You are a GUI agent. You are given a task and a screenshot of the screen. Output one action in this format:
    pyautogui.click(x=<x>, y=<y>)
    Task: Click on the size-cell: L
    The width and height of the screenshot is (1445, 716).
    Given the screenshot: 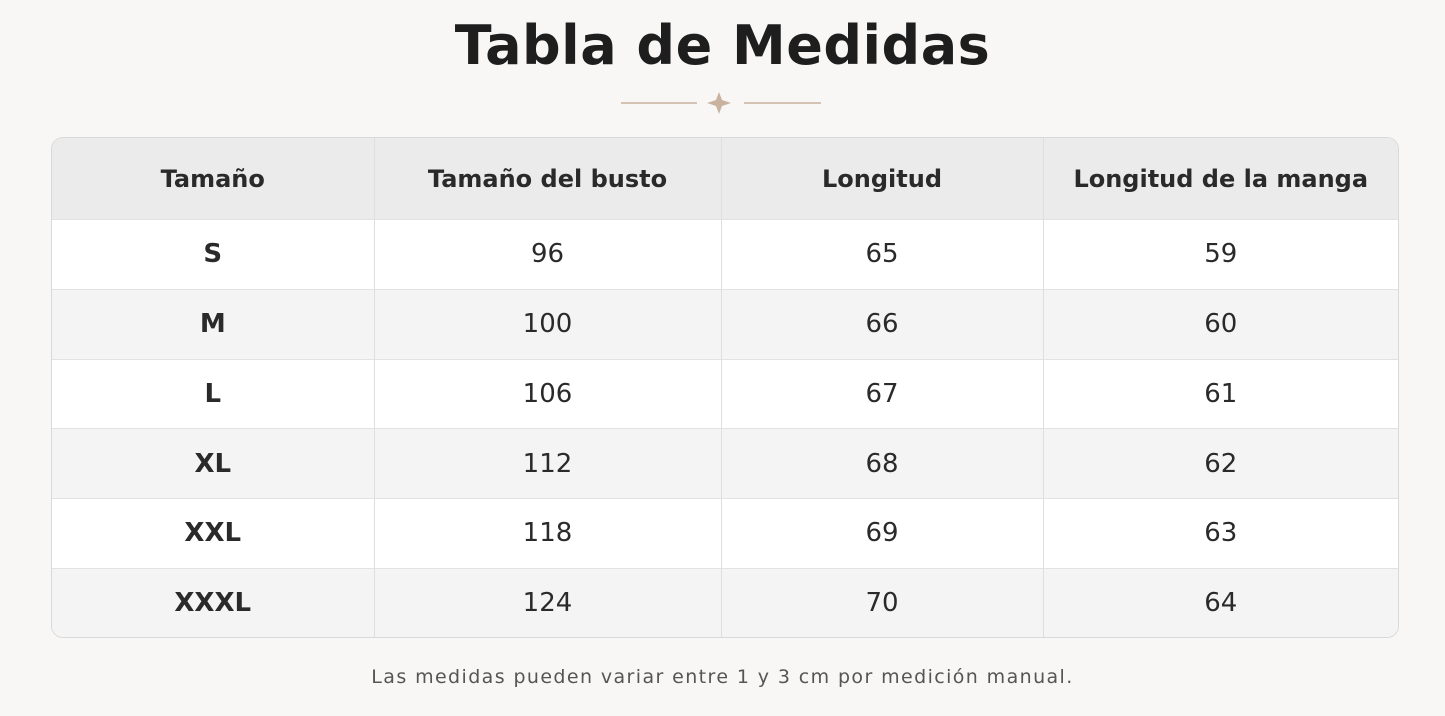 What is the action you would take?
    pyautogui.click(x=213, y=394)
    